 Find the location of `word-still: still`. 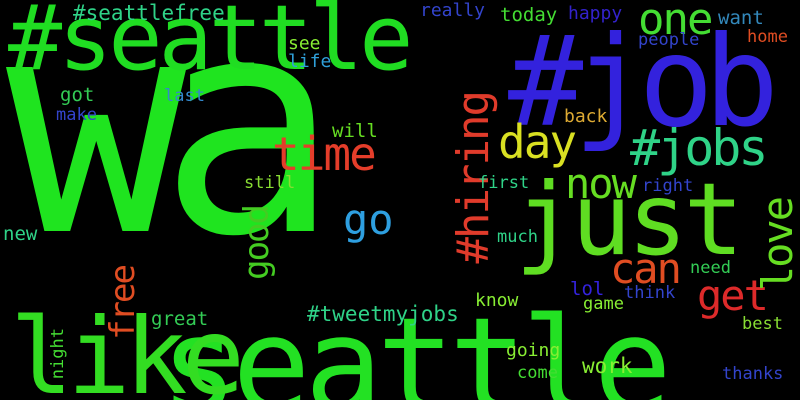

word-still: still is located at coordinates (270, 183).